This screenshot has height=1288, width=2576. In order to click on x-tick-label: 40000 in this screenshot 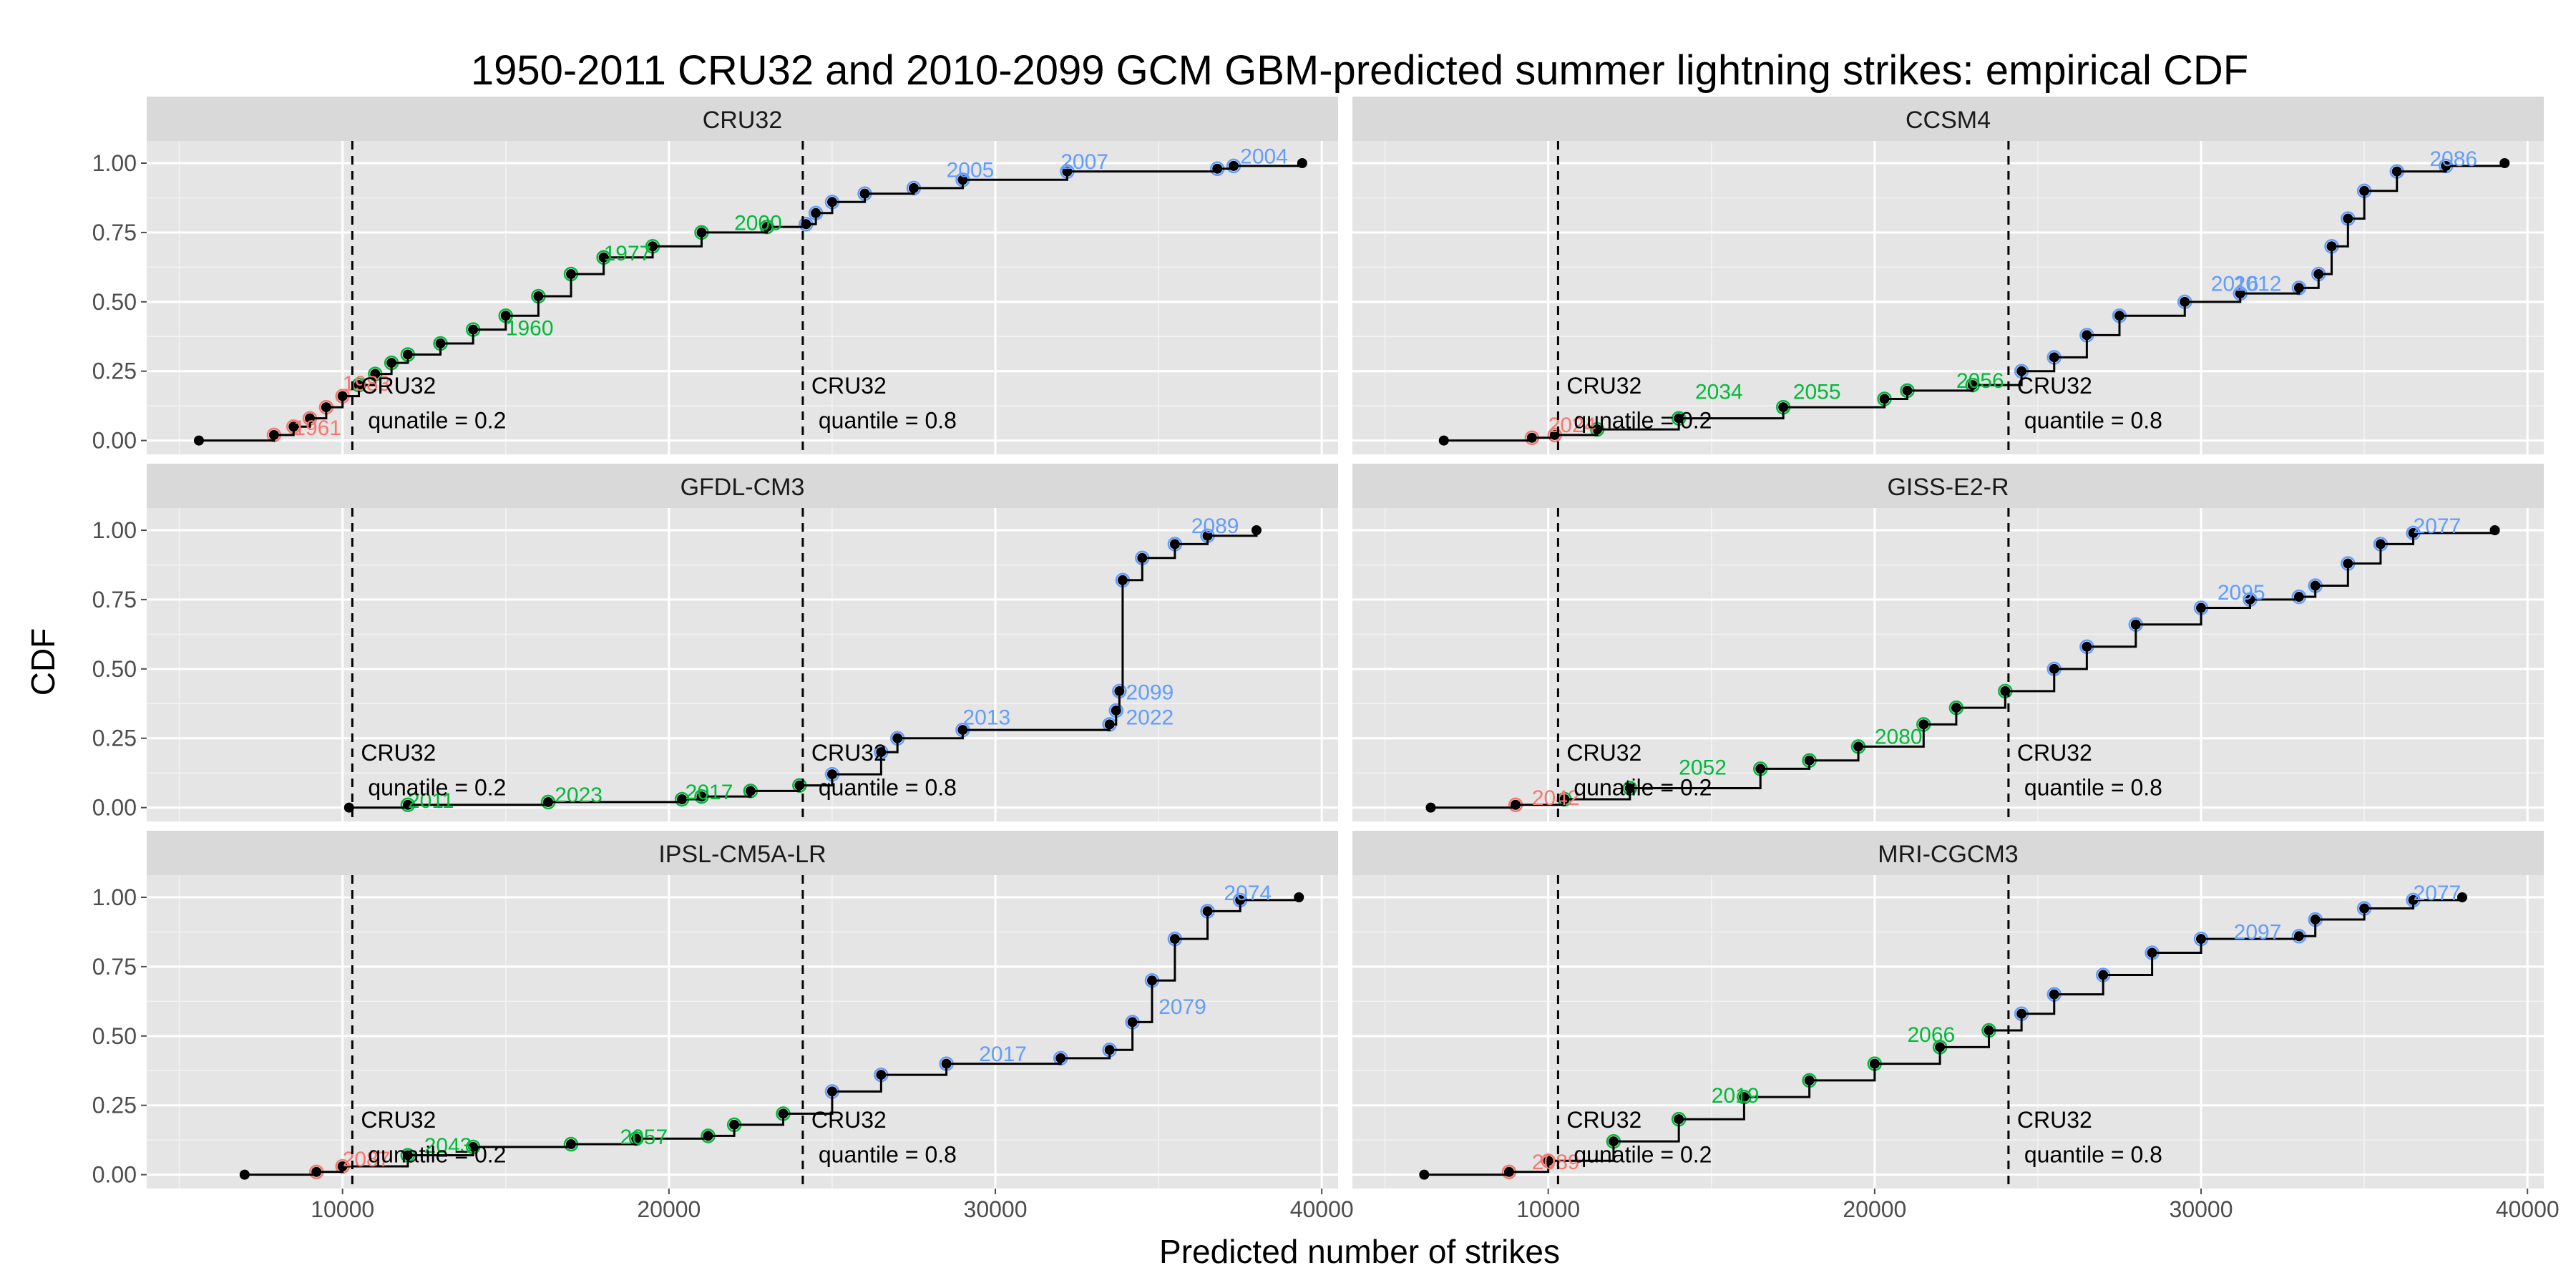, I will do `click(2528, 1209)`.